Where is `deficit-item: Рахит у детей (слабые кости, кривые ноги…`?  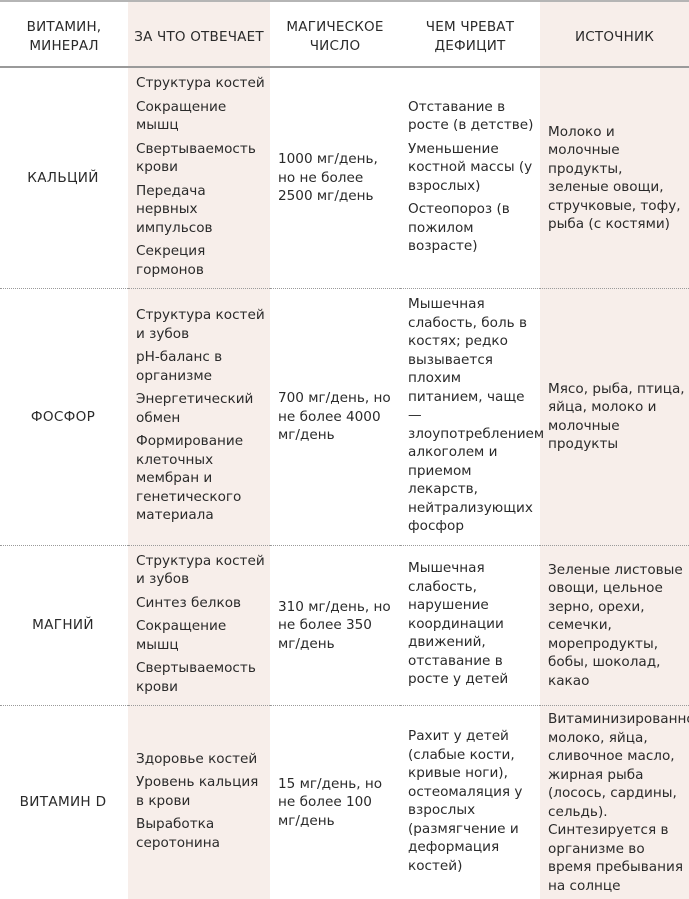
deficit-item: Рахит у детей (слабые кости, кривые ноги… is located at coordinates (472, 801).